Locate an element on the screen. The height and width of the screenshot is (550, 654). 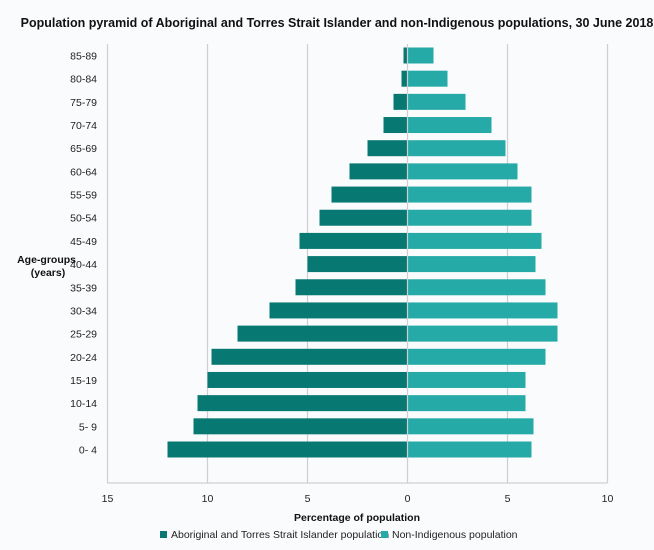
y-axis-title-line-2: (years) is located at coordinates (48, 273).